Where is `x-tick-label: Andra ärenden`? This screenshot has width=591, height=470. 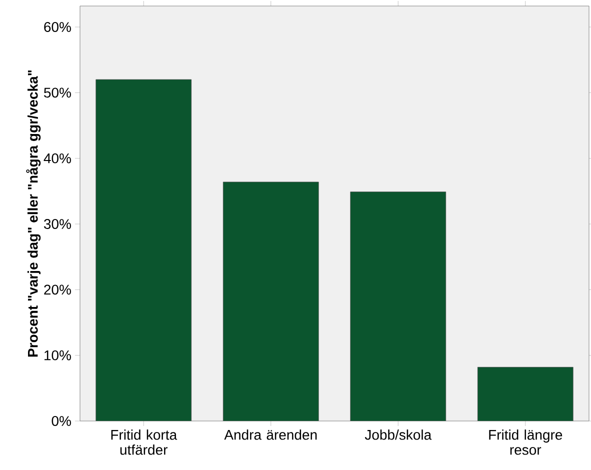
x-tick-label: Andra ärenden is located at coordinates (270, 435).